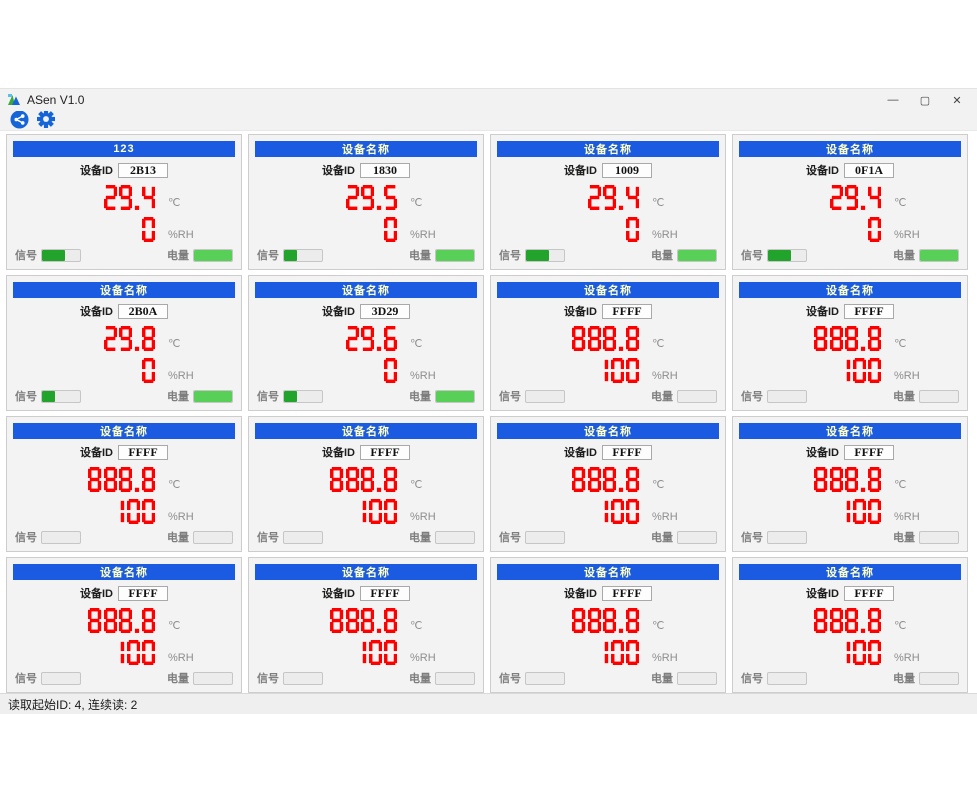 Image resolution: width=977 pixels, height=800 pixels. Describe the element at coordinates (893, 100) in the screenshot. I see `minimize-button: —` at that location.